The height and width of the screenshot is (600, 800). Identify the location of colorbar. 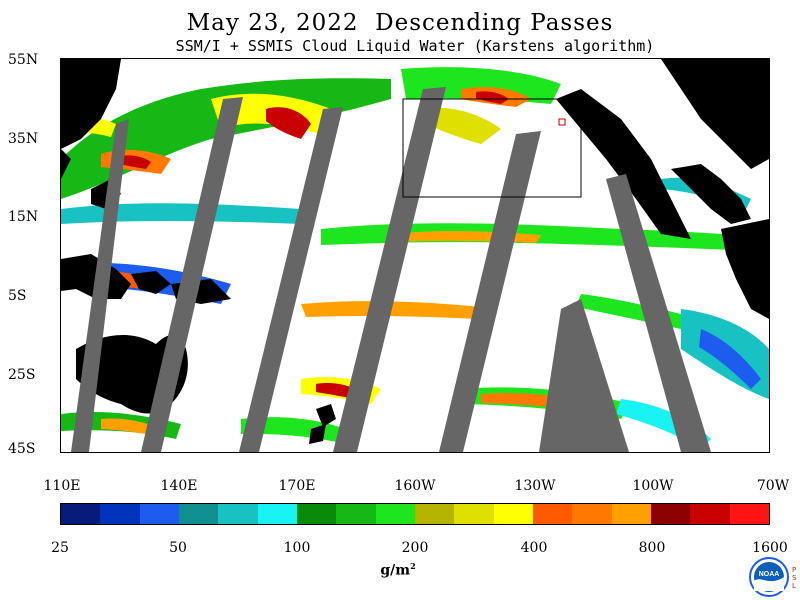
(415, 514).